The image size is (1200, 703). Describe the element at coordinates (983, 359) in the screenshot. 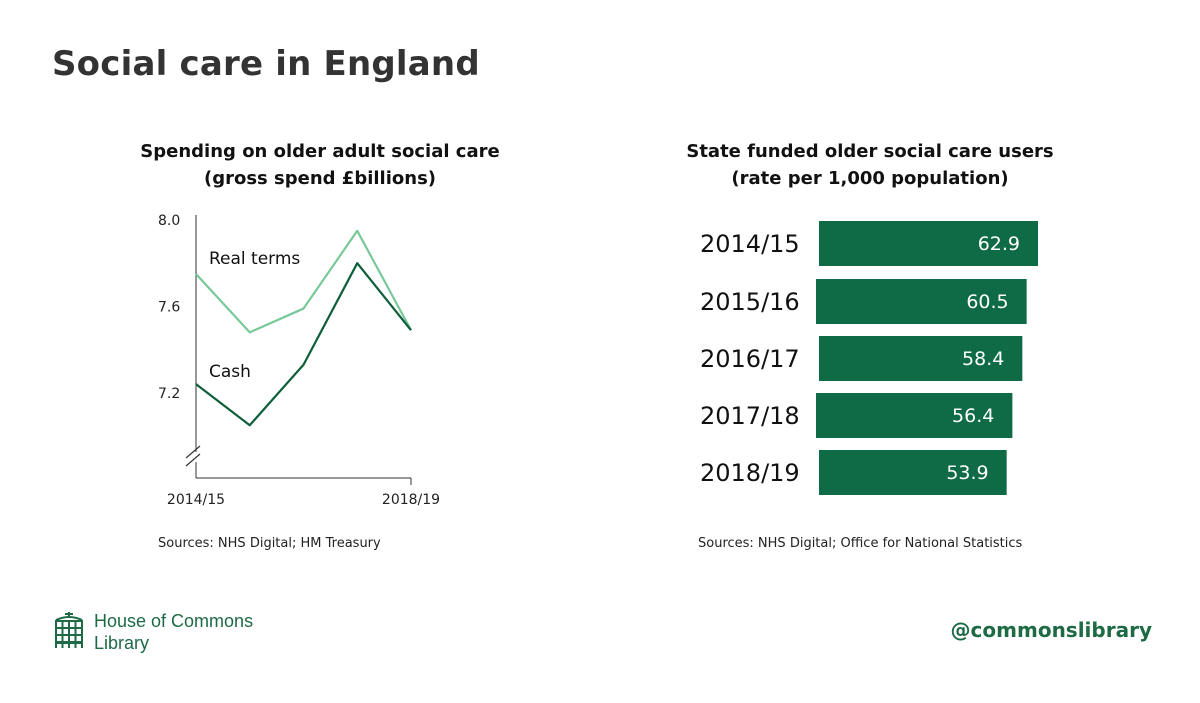

I see `bar-value-label: 58.4` at that location.